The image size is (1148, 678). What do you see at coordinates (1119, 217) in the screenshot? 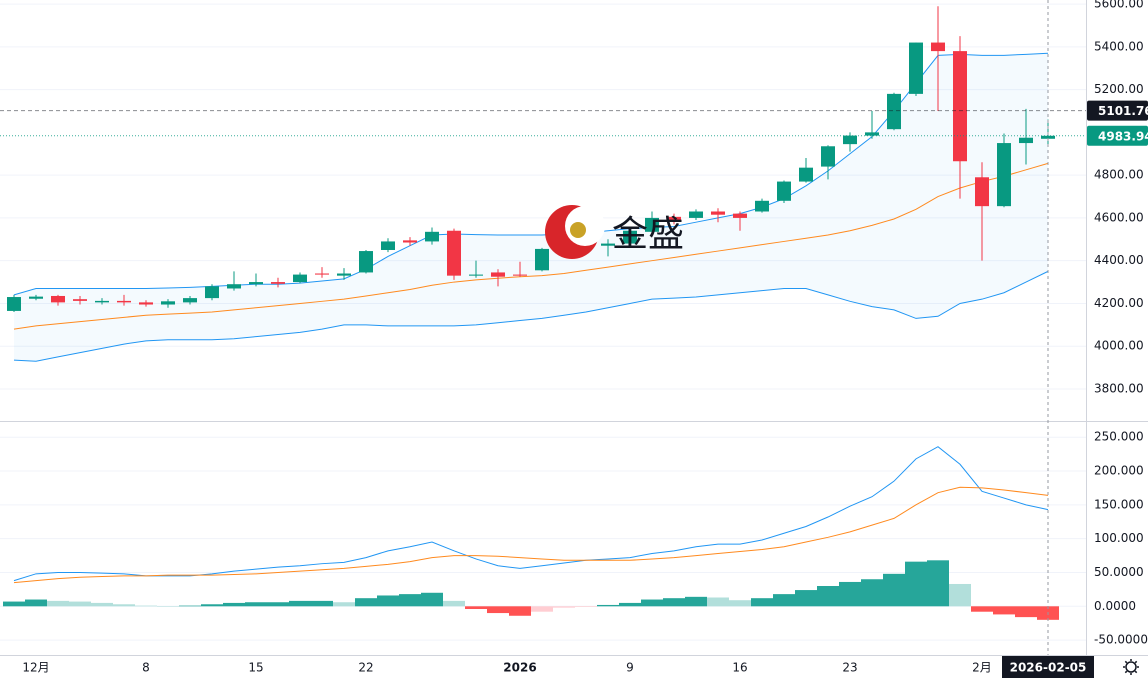
I see `y-tick-label: 4600.00` at bounding box center [1119, 217].